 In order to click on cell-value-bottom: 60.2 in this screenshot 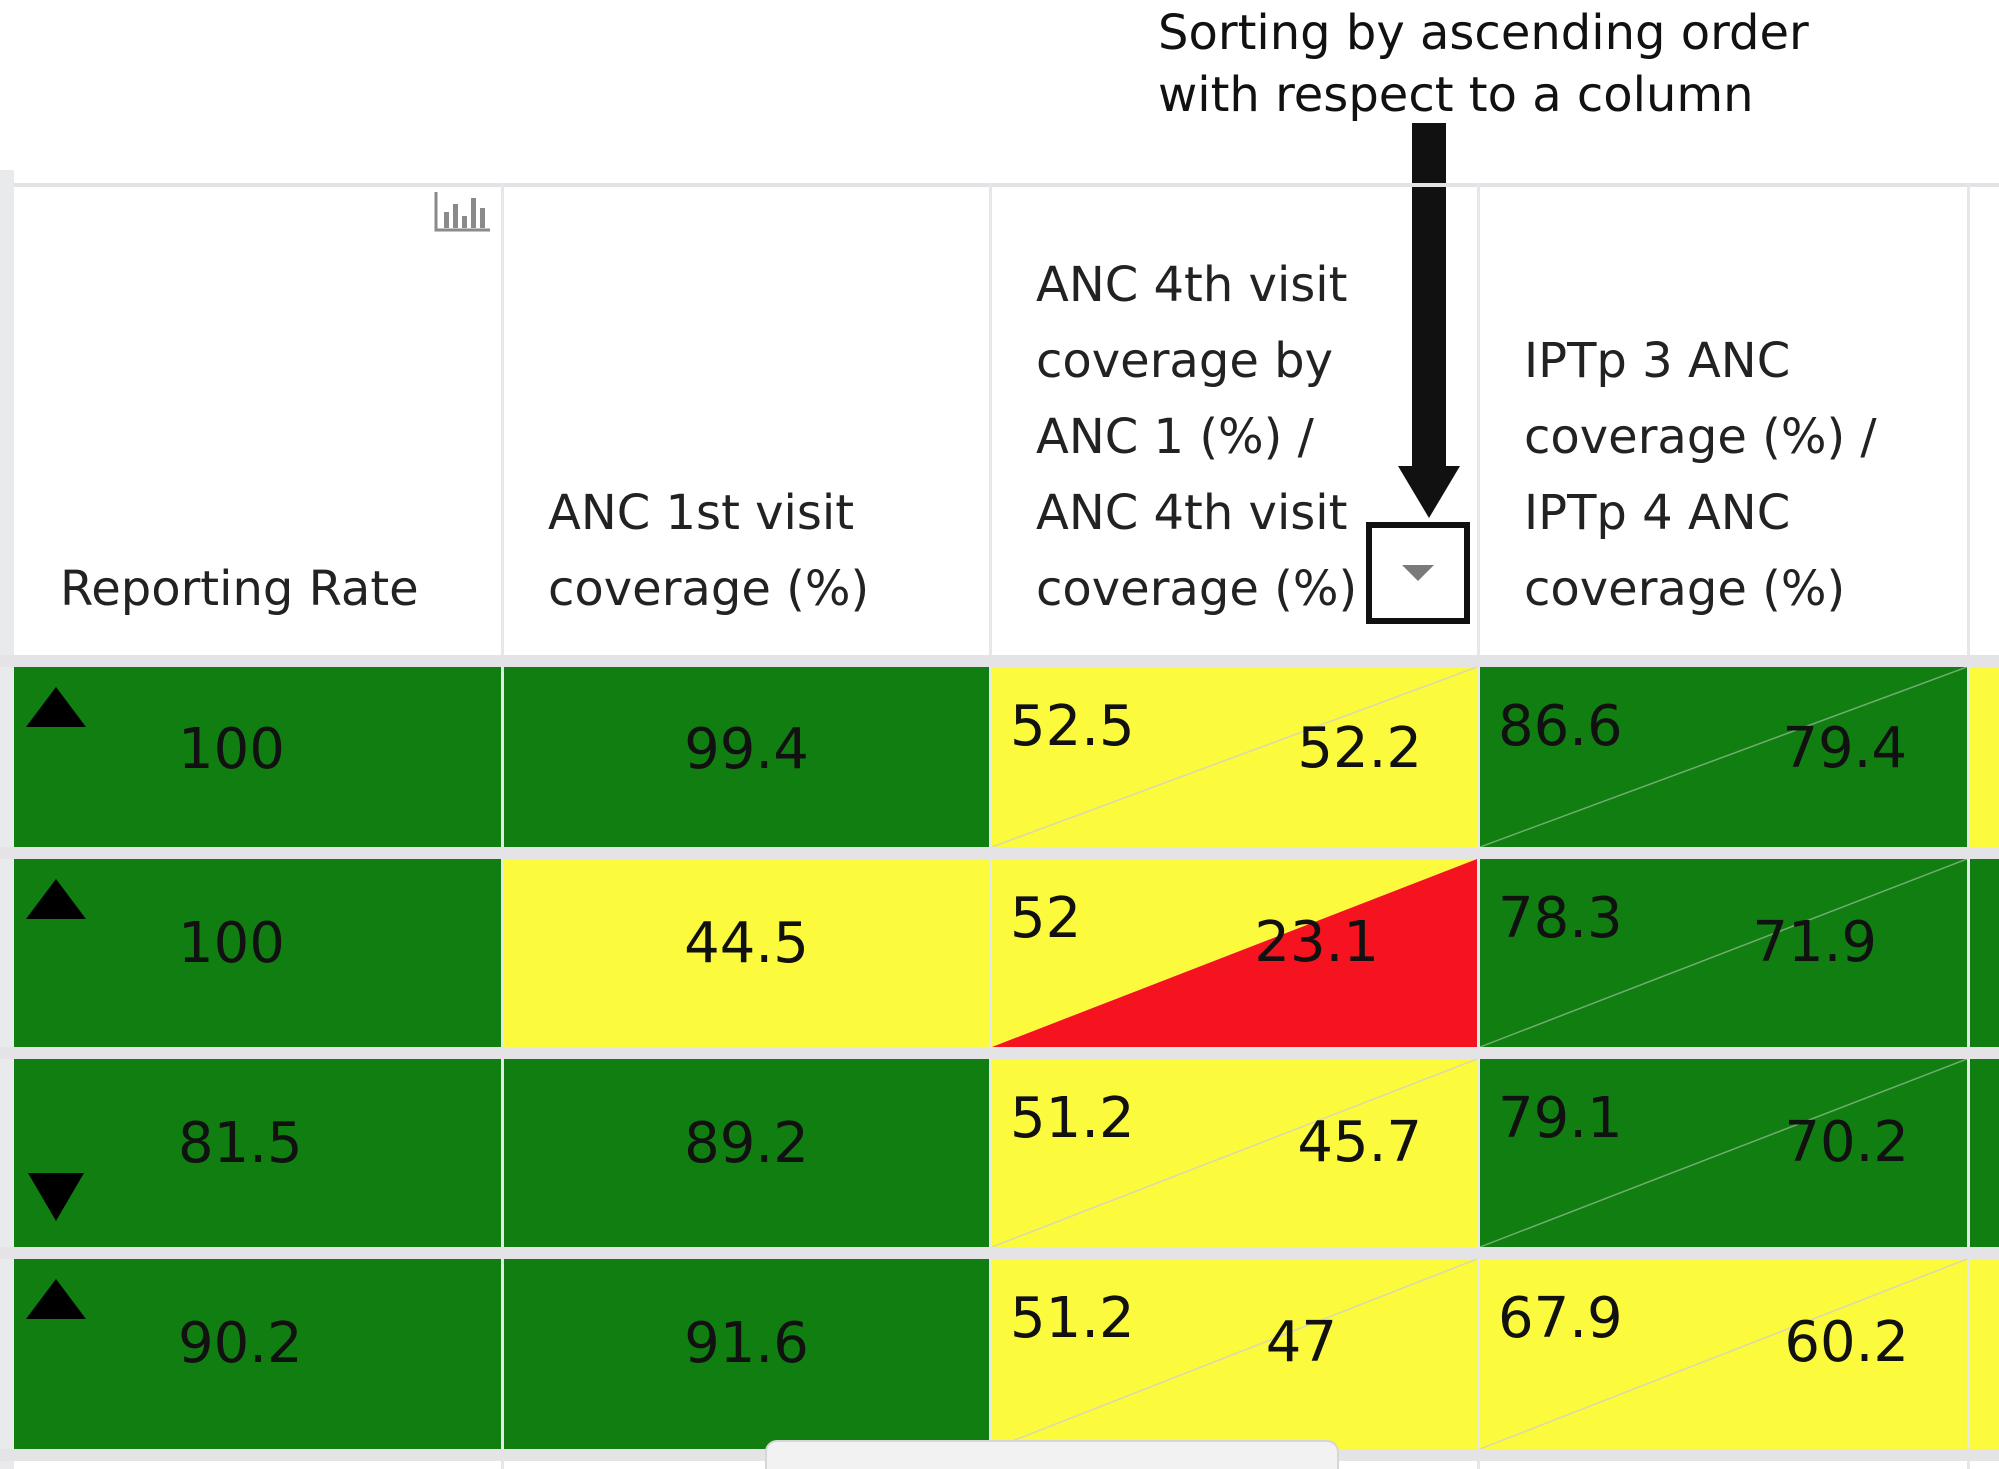, I will do `click(1846, 1342)`.